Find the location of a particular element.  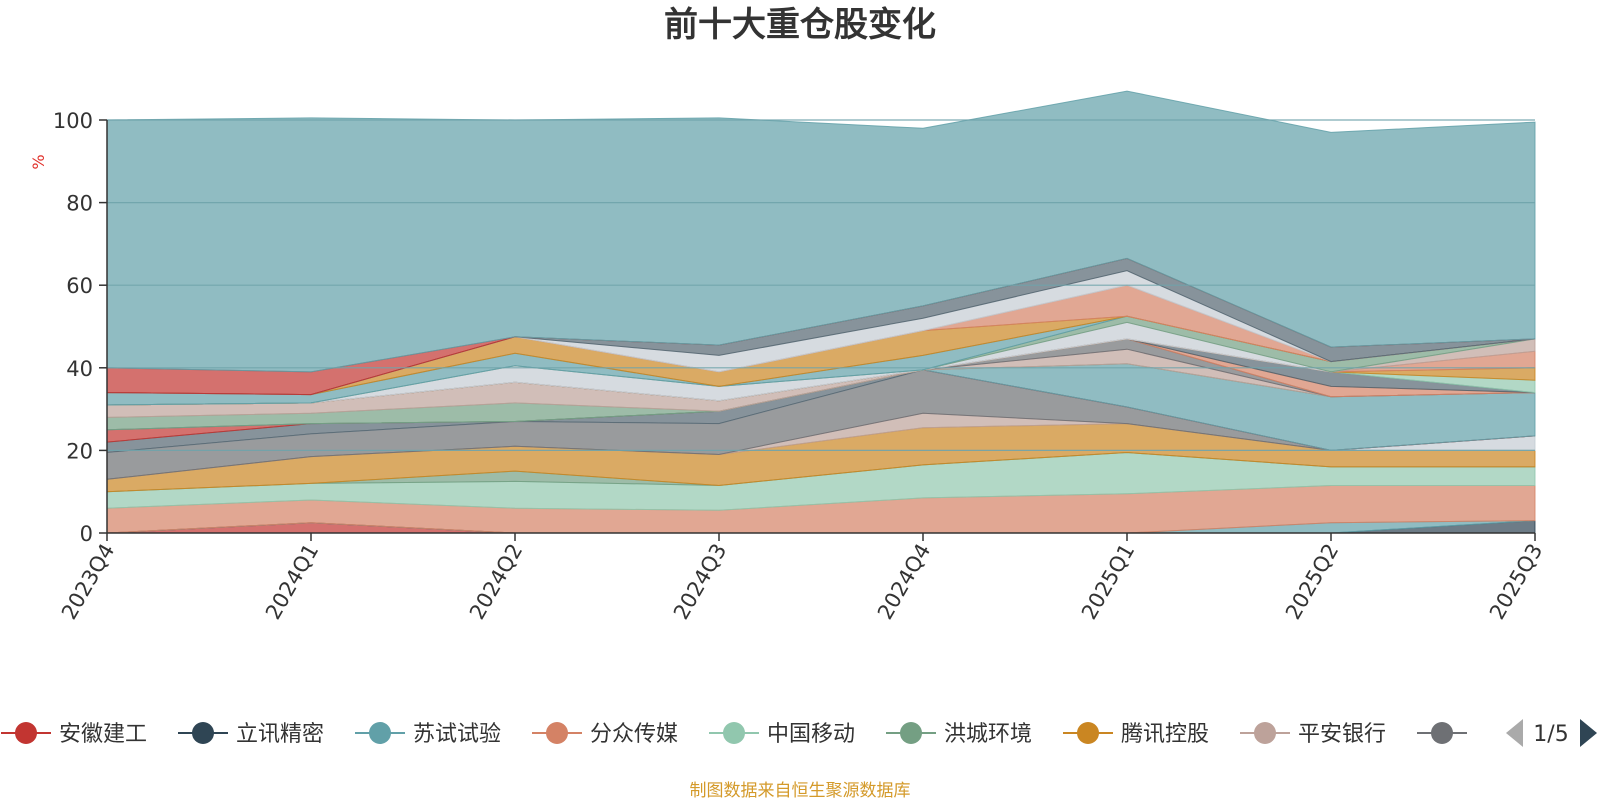

x-tick-label-2: 2024Q2 is located at coordinates (496, 582).